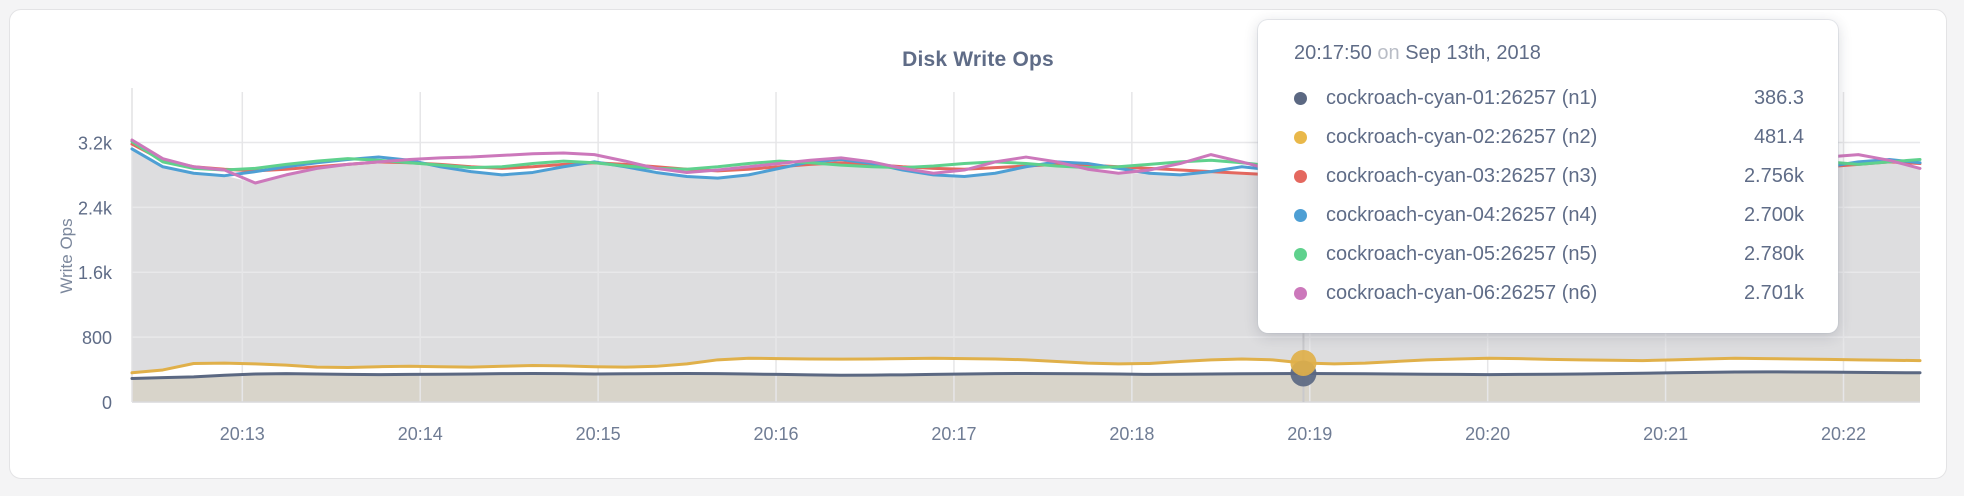 This screenshot has width=1964, height=496. I want to click on tooltip-series-row: cockroach-cyan-01:26257 (n1) 386.3, so click(1553, 98).